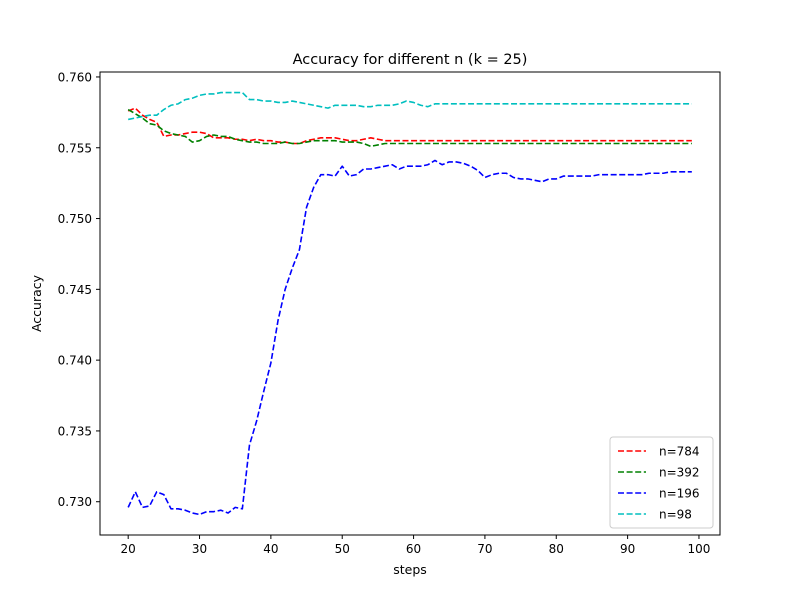 The image size is (800, 604). I want to click on legend-label: n=784, so click(679, 452).